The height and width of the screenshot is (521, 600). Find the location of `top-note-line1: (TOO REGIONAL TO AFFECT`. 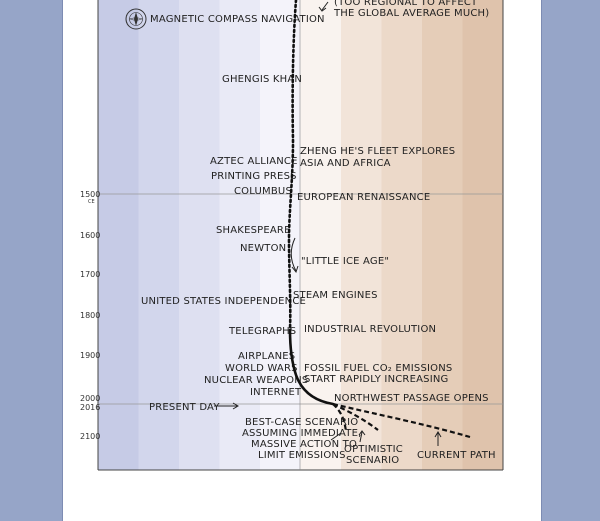

top-note-line1: (TOO REGIONAL TO AFFECT is located at coordinates (406, 4).